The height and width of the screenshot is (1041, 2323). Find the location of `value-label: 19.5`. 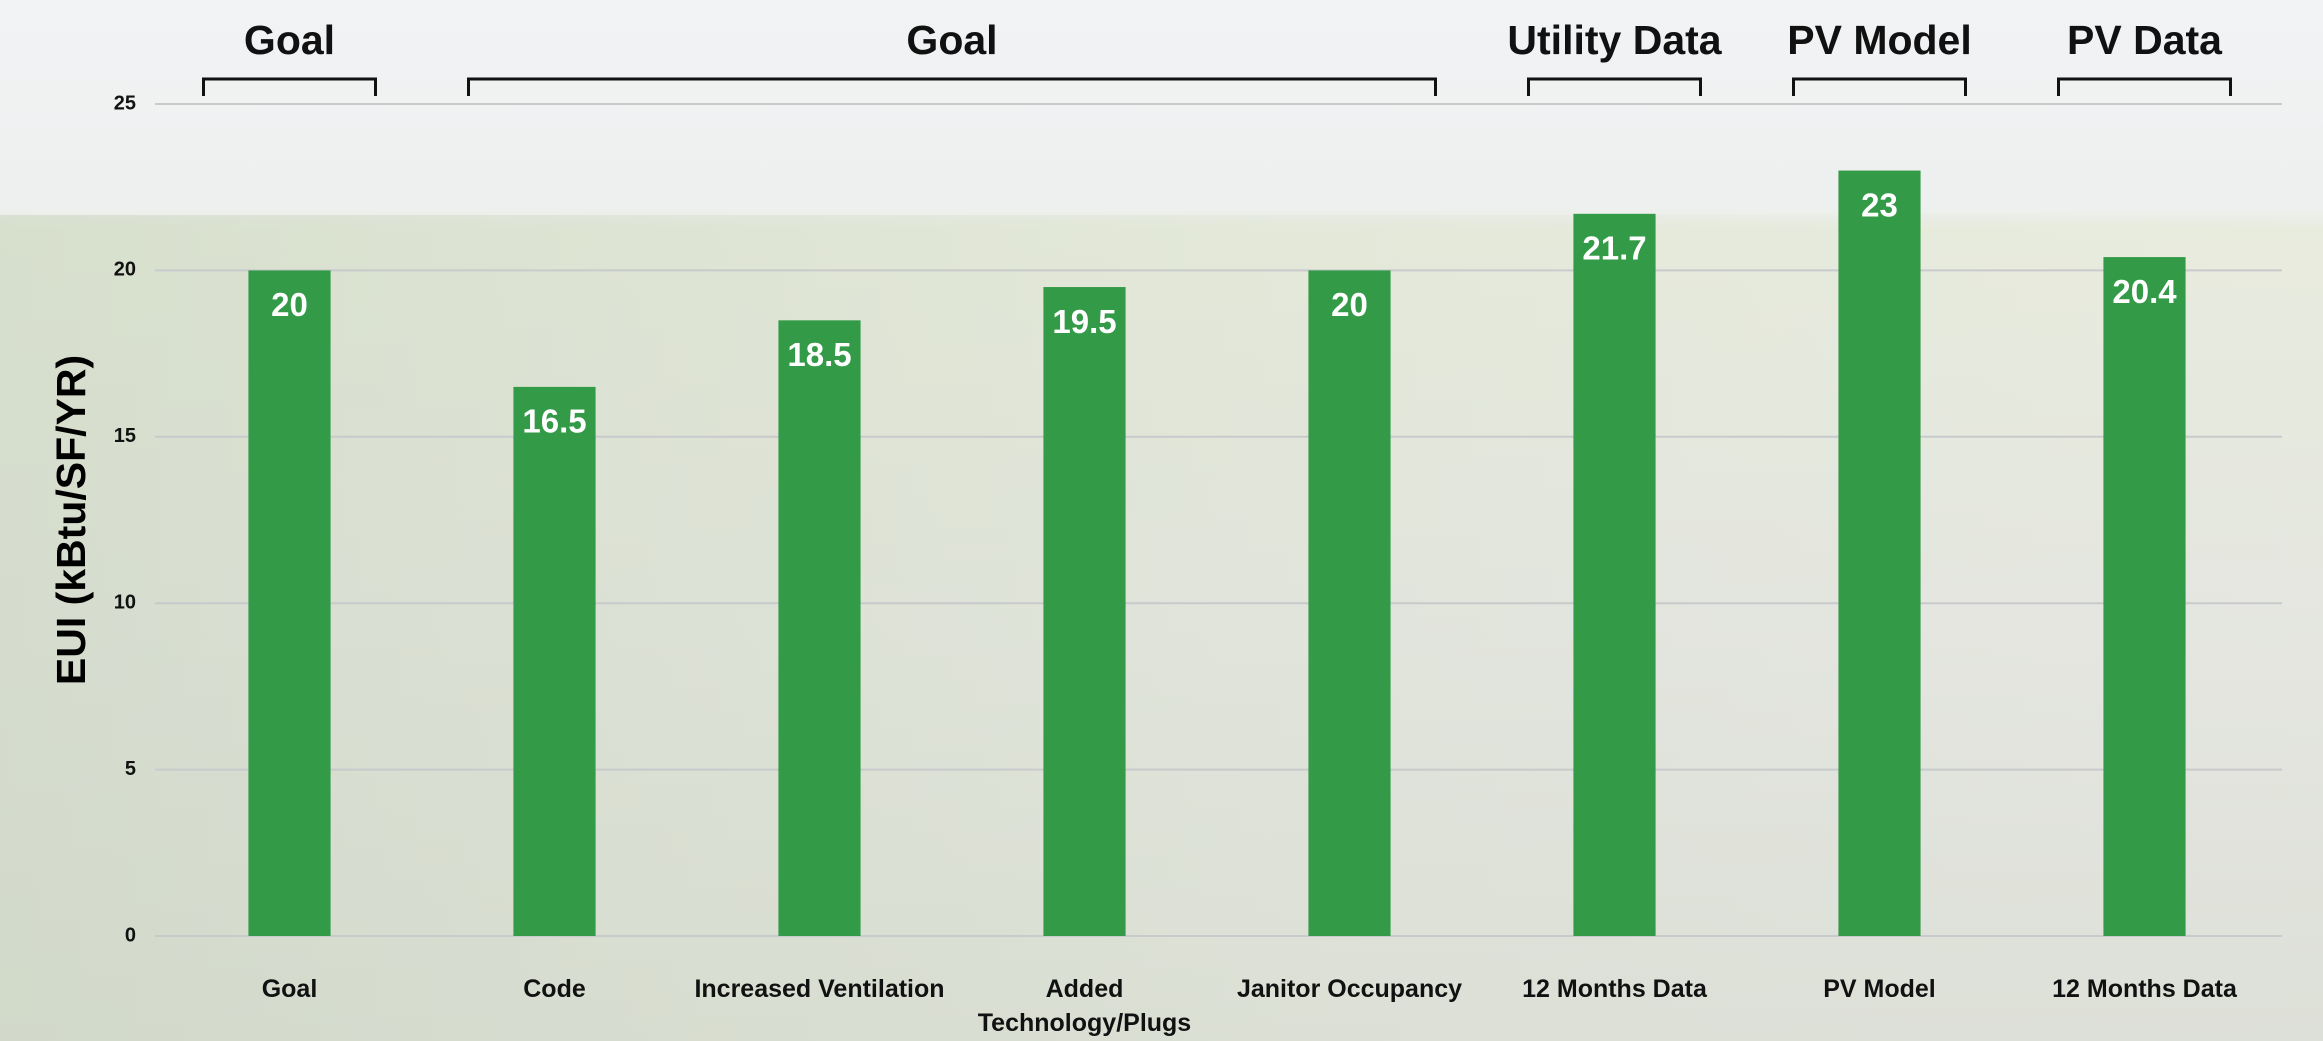

value-label: 19.5 is located at coordinates (1084, 321).